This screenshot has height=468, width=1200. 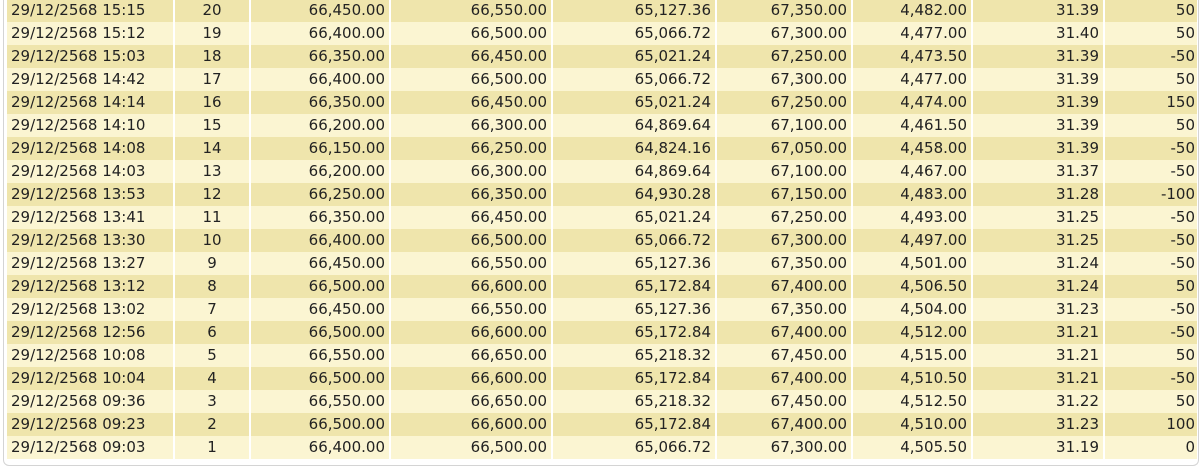 What do you see at coordinates (912, 125) in the screenshot?
I see `price-cell-5: 4,461.50` at bounding box center [912, 125].